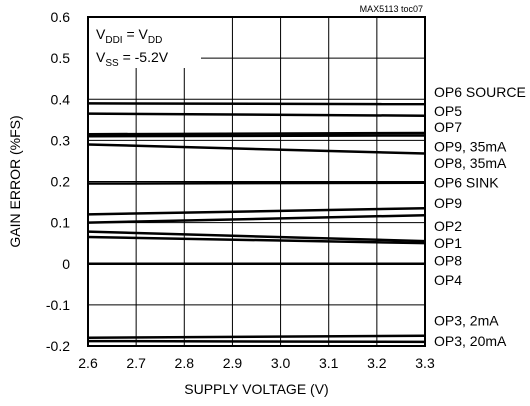 The height and width of the screenshot is (406, 530). What do you see at coordinates (470, 341) in the screenshot?
I see `series-label-12: OP3, 20mA` at bounding box center [470, 341].